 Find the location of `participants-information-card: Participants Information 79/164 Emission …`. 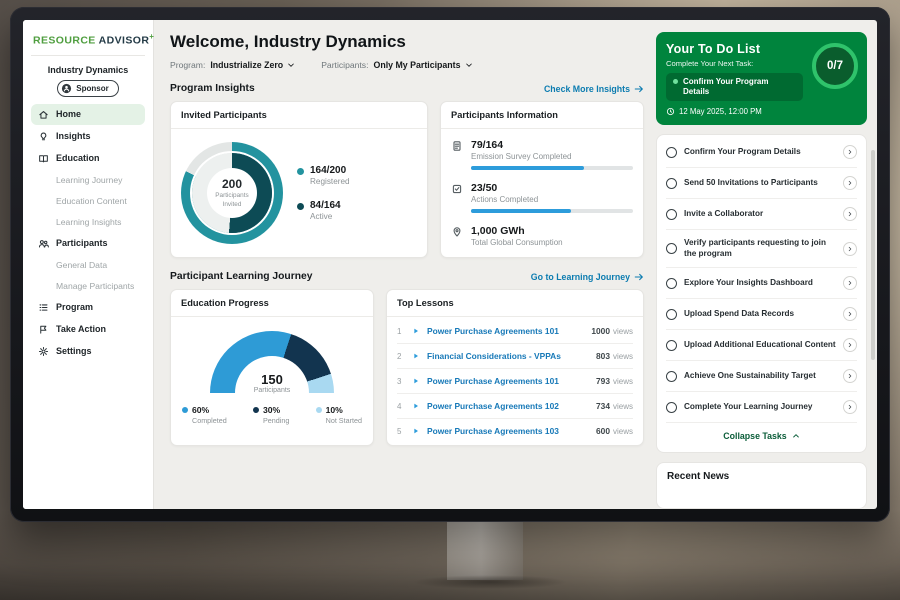

participants-information-card: Participants Information 79/164 Emission … is located at coordinates (542, 179).